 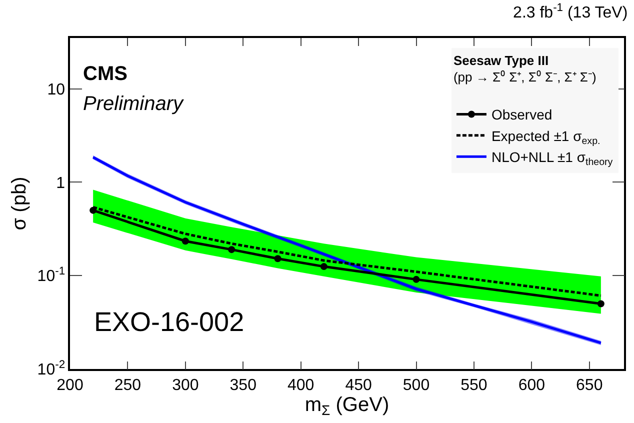 What do you see at coordinates (347, 406) in the screenshot?
I see `x-axis-title: m$_{Σ}$ (GeV)` at bounding box center [347, 406].